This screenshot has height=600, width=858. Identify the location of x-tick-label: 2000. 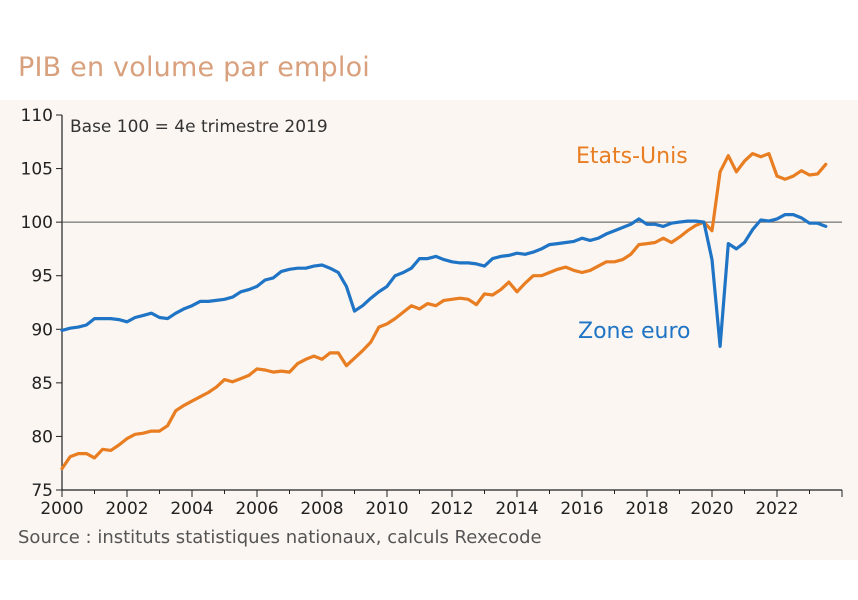
(61, 509).